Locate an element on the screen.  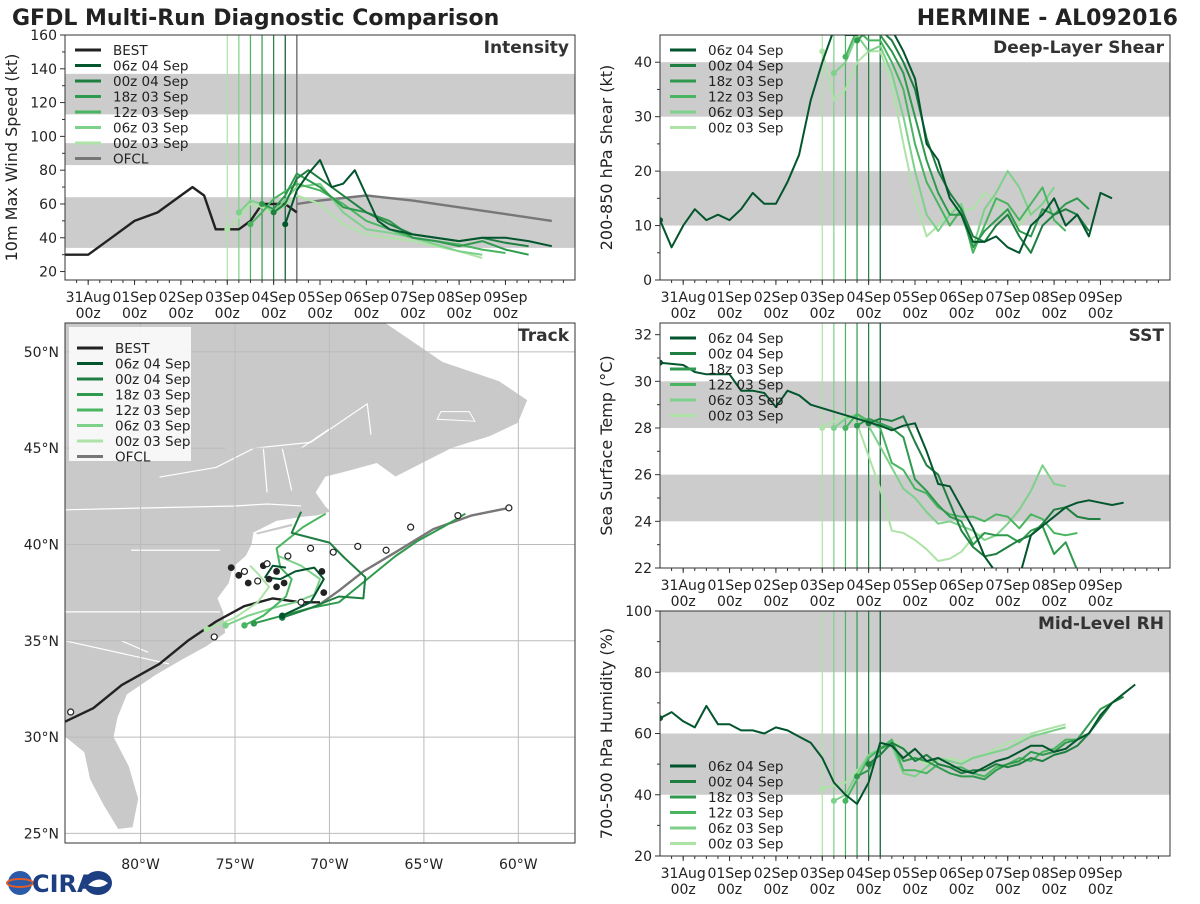
track-legend-label: 00z 04 Sep is located at coordinates (152, 380).